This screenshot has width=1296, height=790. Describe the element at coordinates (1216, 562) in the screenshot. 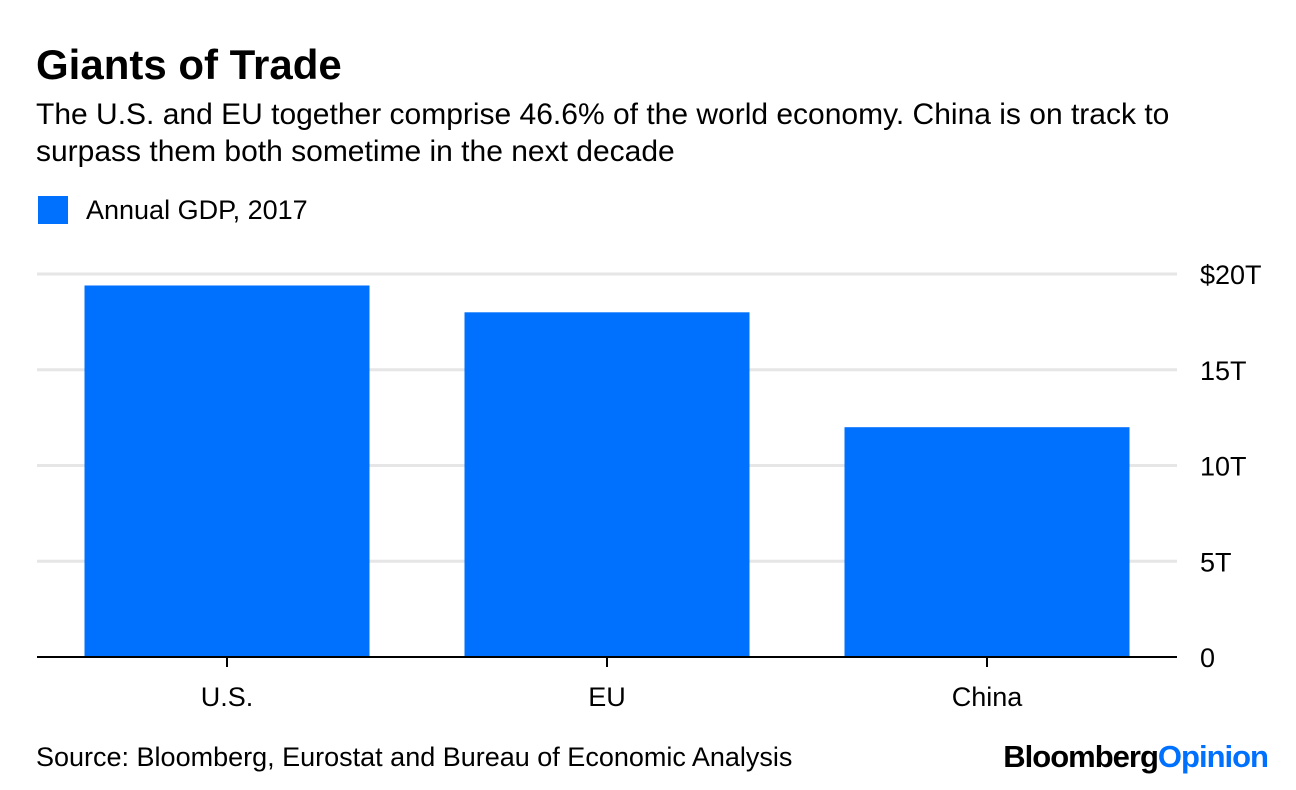

I see `y-tick-label-5: 5T` at that location.